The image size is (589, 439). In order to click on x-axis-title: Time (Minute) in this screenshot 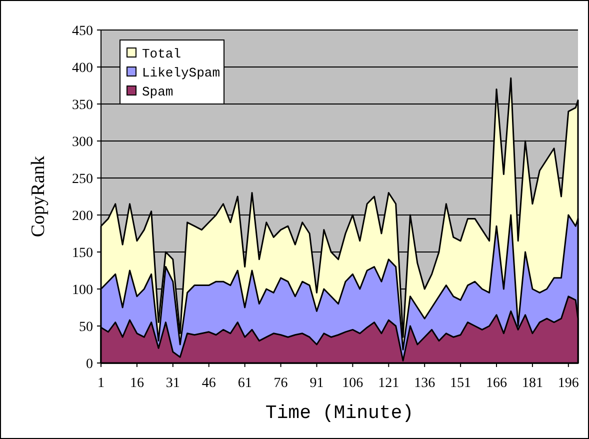, I will do `click(339, 413)`.